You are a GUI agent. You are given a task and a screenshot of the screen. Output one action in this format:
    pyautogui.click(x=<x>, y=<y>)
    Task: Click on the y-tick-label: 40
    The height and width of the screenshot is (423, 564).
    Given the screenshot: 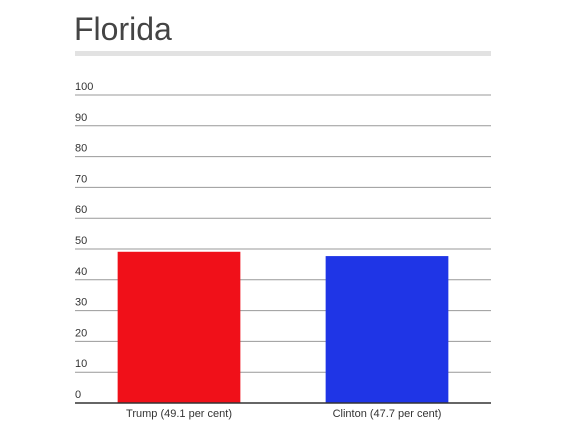 What is the action you would take?
    pyautogui.click(x=81, y=272)
    